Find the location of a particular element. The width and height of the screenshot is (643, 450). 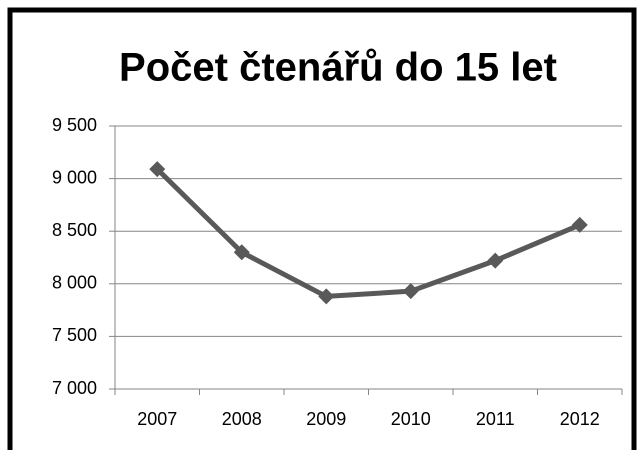

x-tick-label: 2010 is located at coordinates (411, 419).